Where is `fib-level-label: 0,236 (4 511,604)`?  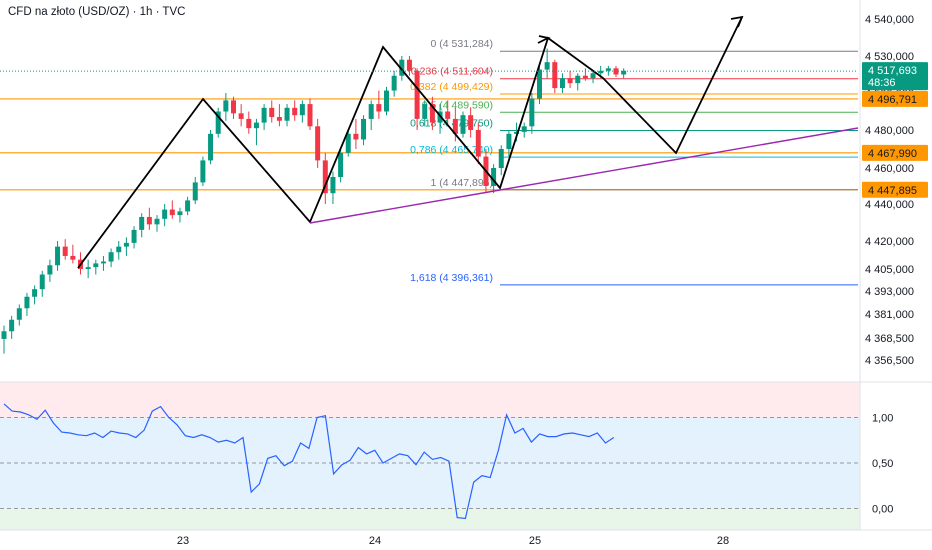
fib-level-label: 0,236 (4 511,604) is located at coordinates (452, 72).